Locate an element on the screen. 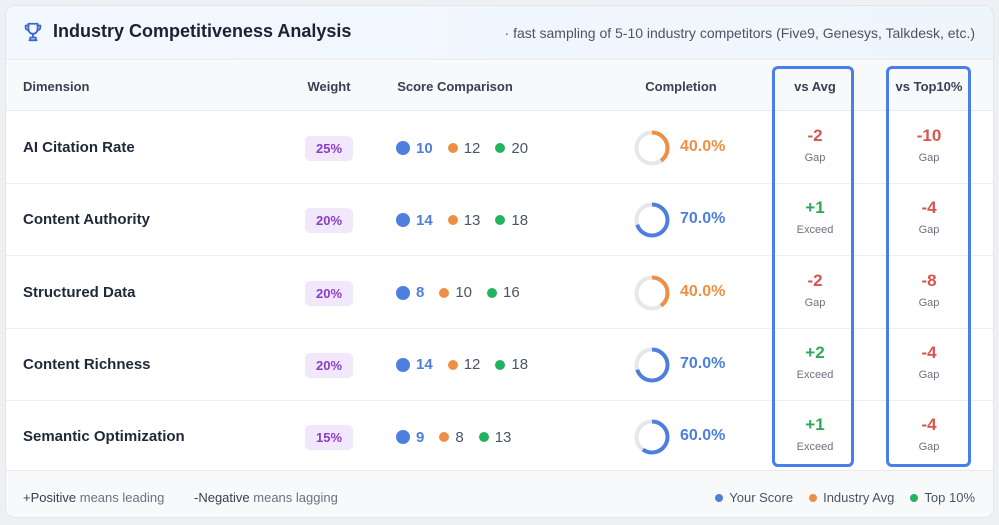 The width and height of the screenshot is (999, 525). completion-percent: 60.0% is located at coordinates (703, 436).